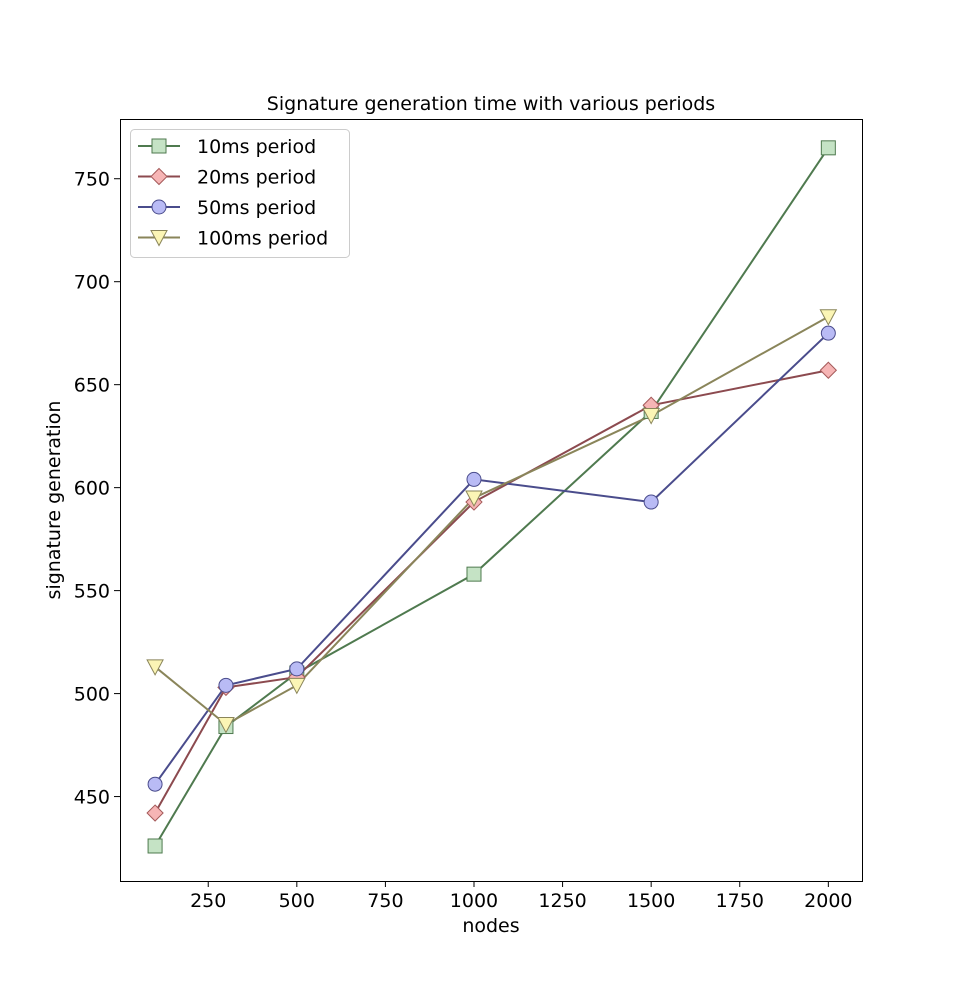 This screenshot has height=990, width=958. What do you see at coordinates (54, 500) in the screenshot?
I see `y-axis-label: signature generation` at bounding box center [54, 500].